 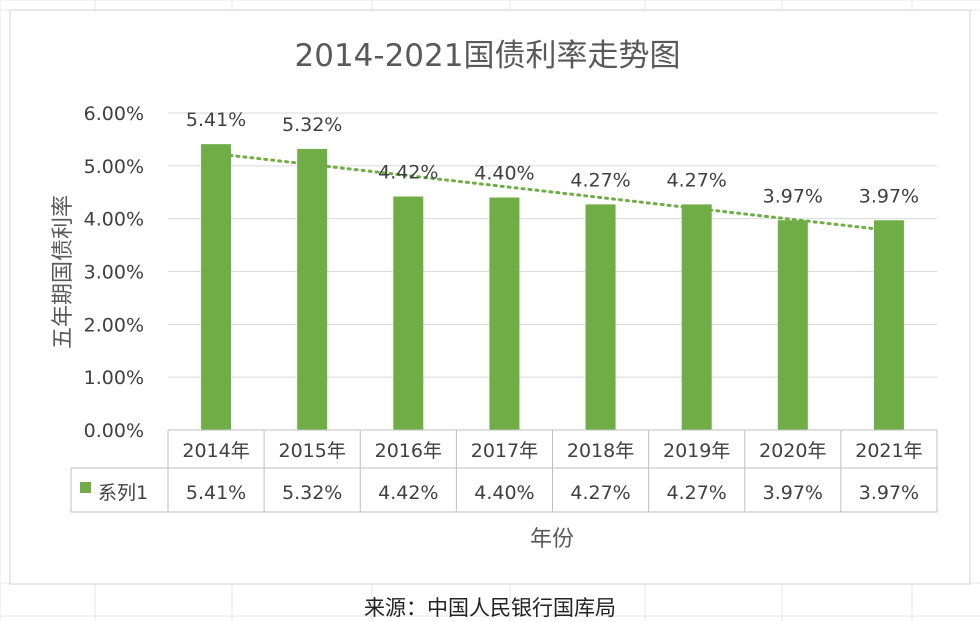 I want to click on y-tick-label: 2.00%, so click(x=114, y=325).